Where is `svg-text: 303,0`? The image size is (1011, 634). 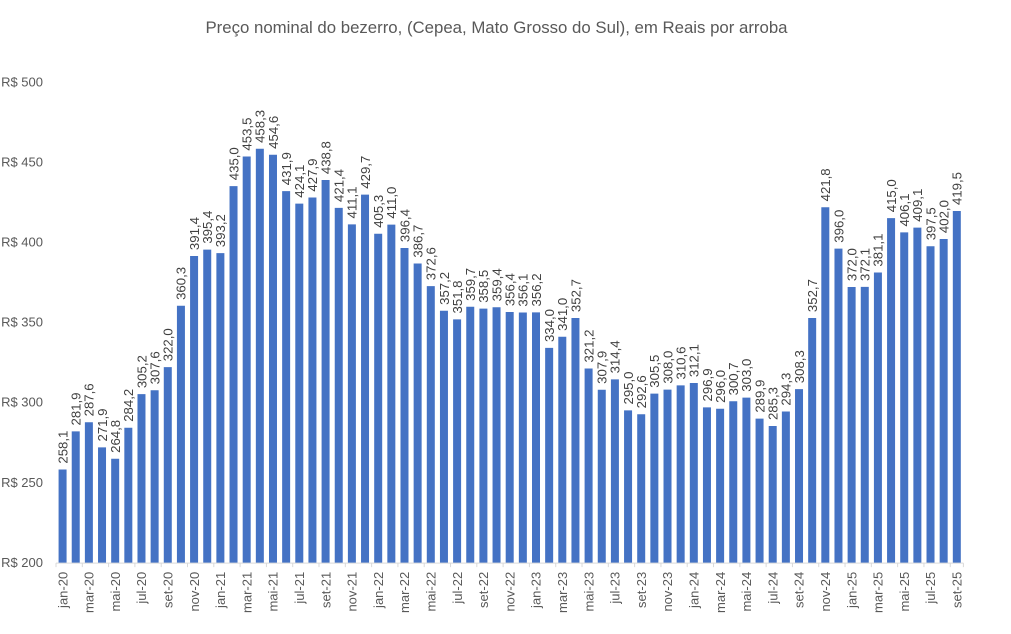
svg-text: 303,0 is located at coordinates (746, 375).